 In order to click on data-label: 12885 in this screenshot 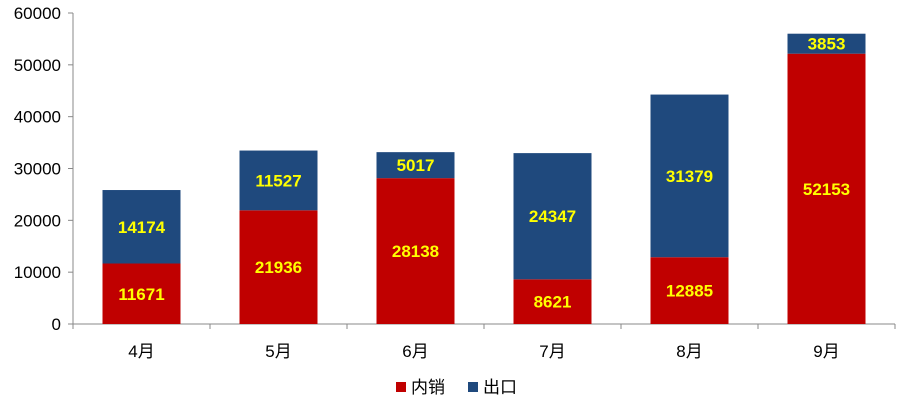, I will do `click(689, 291)`.